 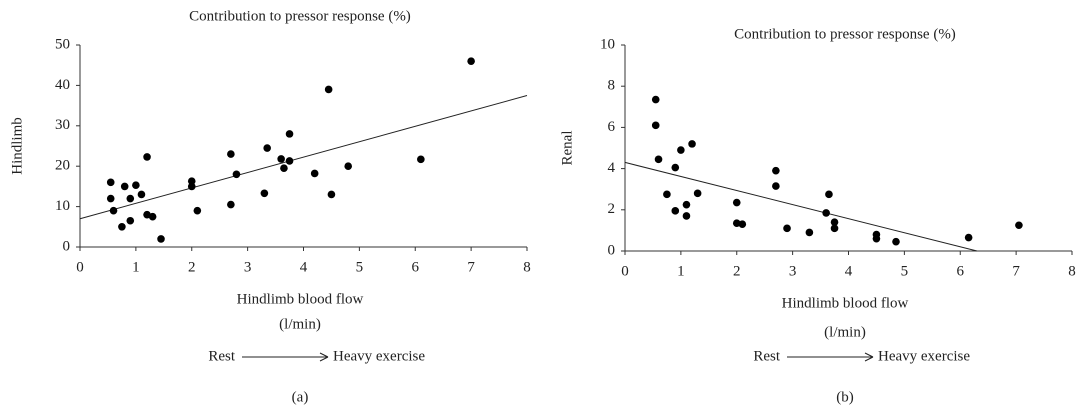 I want to click on panel-label: (b), so click(x=845, y=397).